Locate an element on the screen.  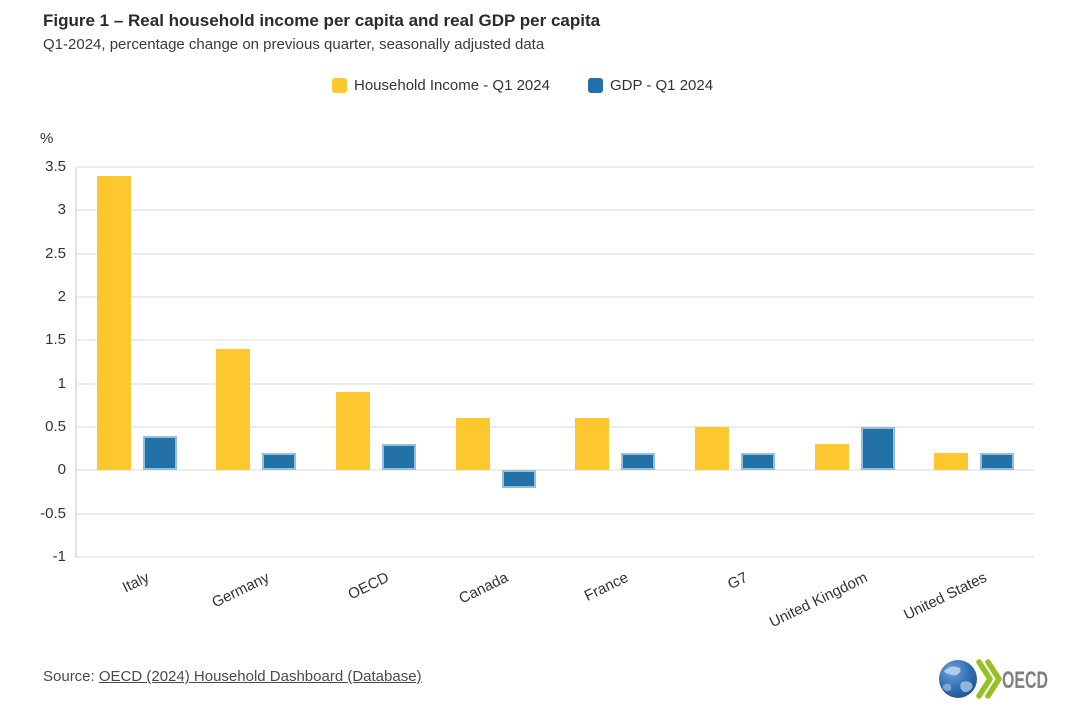
y-tick-label: 3.5 is located at coordinates (55, 166).